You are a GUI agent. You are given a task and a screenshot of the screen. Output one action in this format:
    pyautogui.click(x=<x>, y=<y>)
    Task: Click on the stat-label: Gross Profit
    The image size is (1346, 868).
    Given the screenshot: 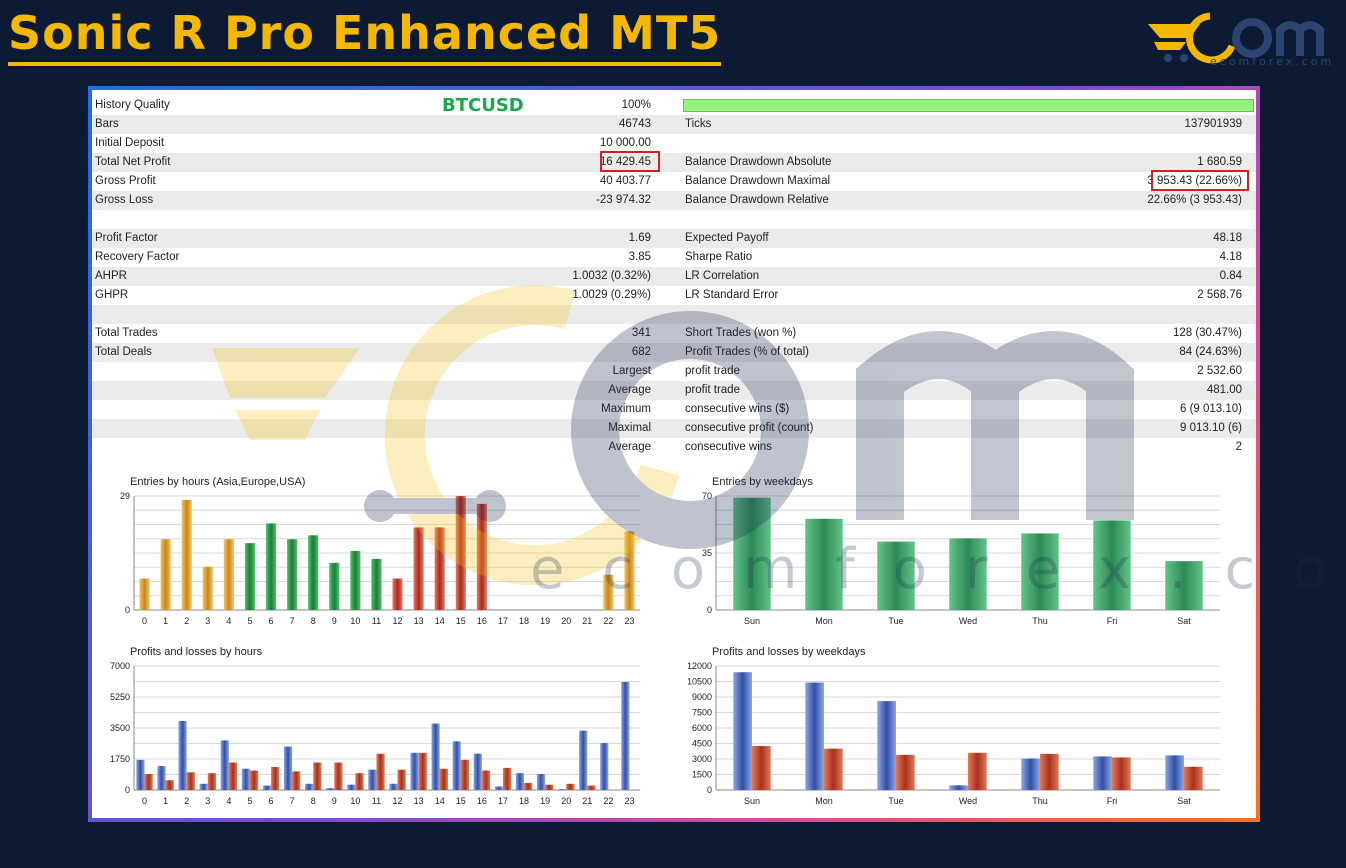 What is the action you would take?
    pyautogui.click(x=125, y=181)
    